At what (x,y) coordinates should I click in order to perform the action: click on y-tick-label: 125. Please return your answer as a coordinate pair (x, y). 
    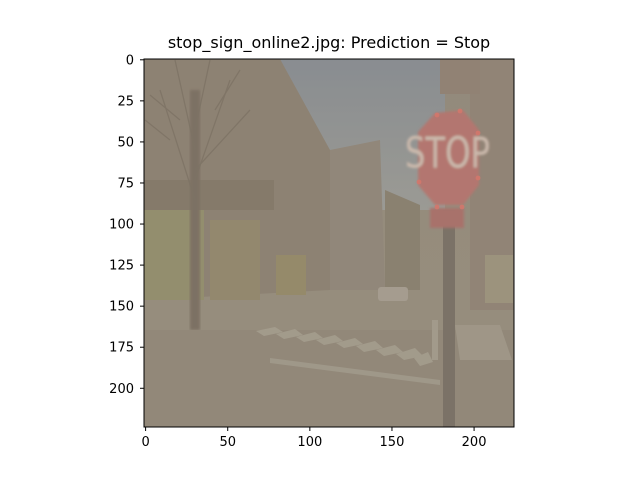
    Looking at the image, I should click on (121, 266).